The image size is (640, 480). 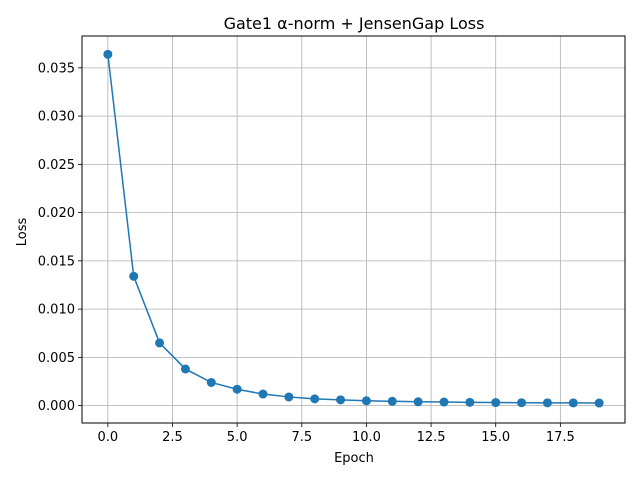 What do you see at coordinates (237, 437) in the screenshot?
I see `x-tick-label: 5.0` at bounding box center [237, 437].